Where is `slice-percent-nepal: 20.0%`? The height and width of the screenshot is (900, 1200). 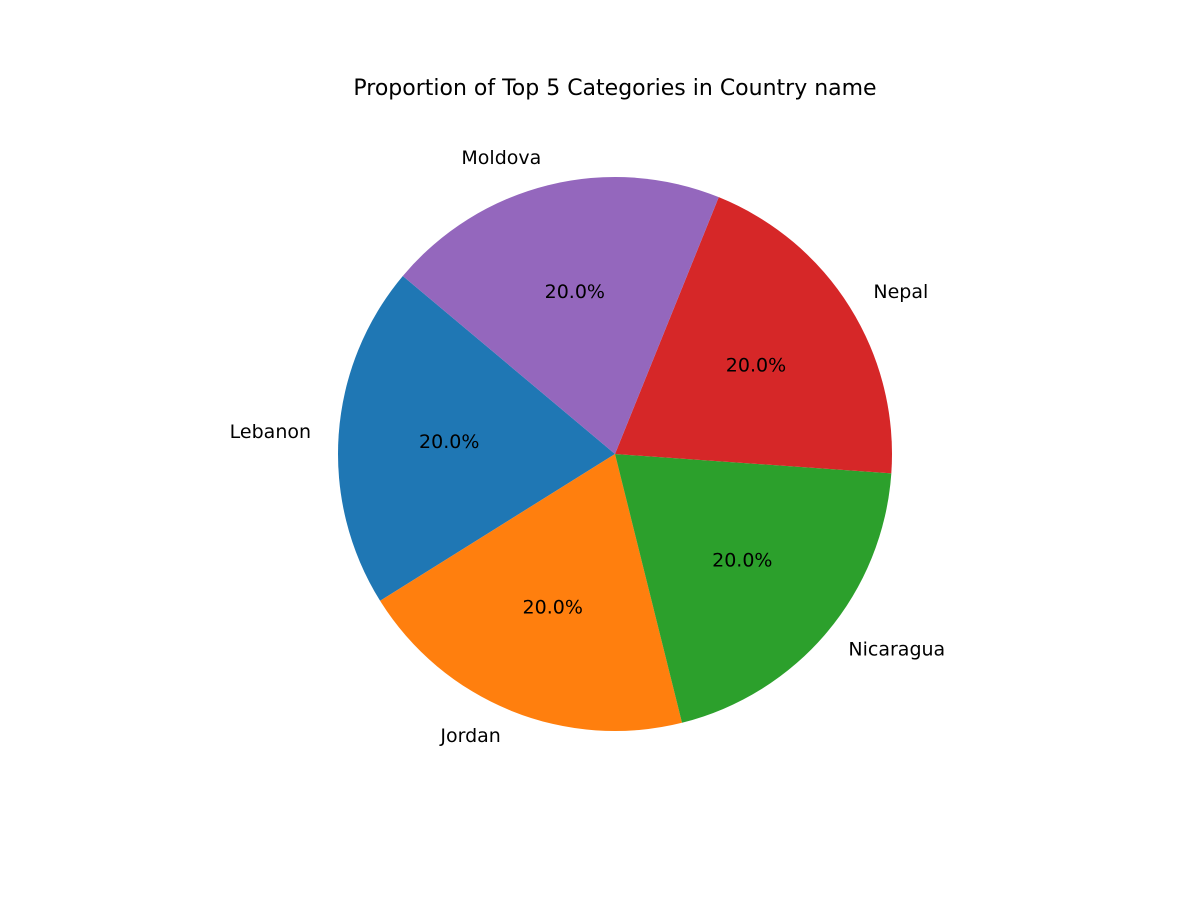
slice-percent-nepal: 20.0% is located at coordinates (756, 365).